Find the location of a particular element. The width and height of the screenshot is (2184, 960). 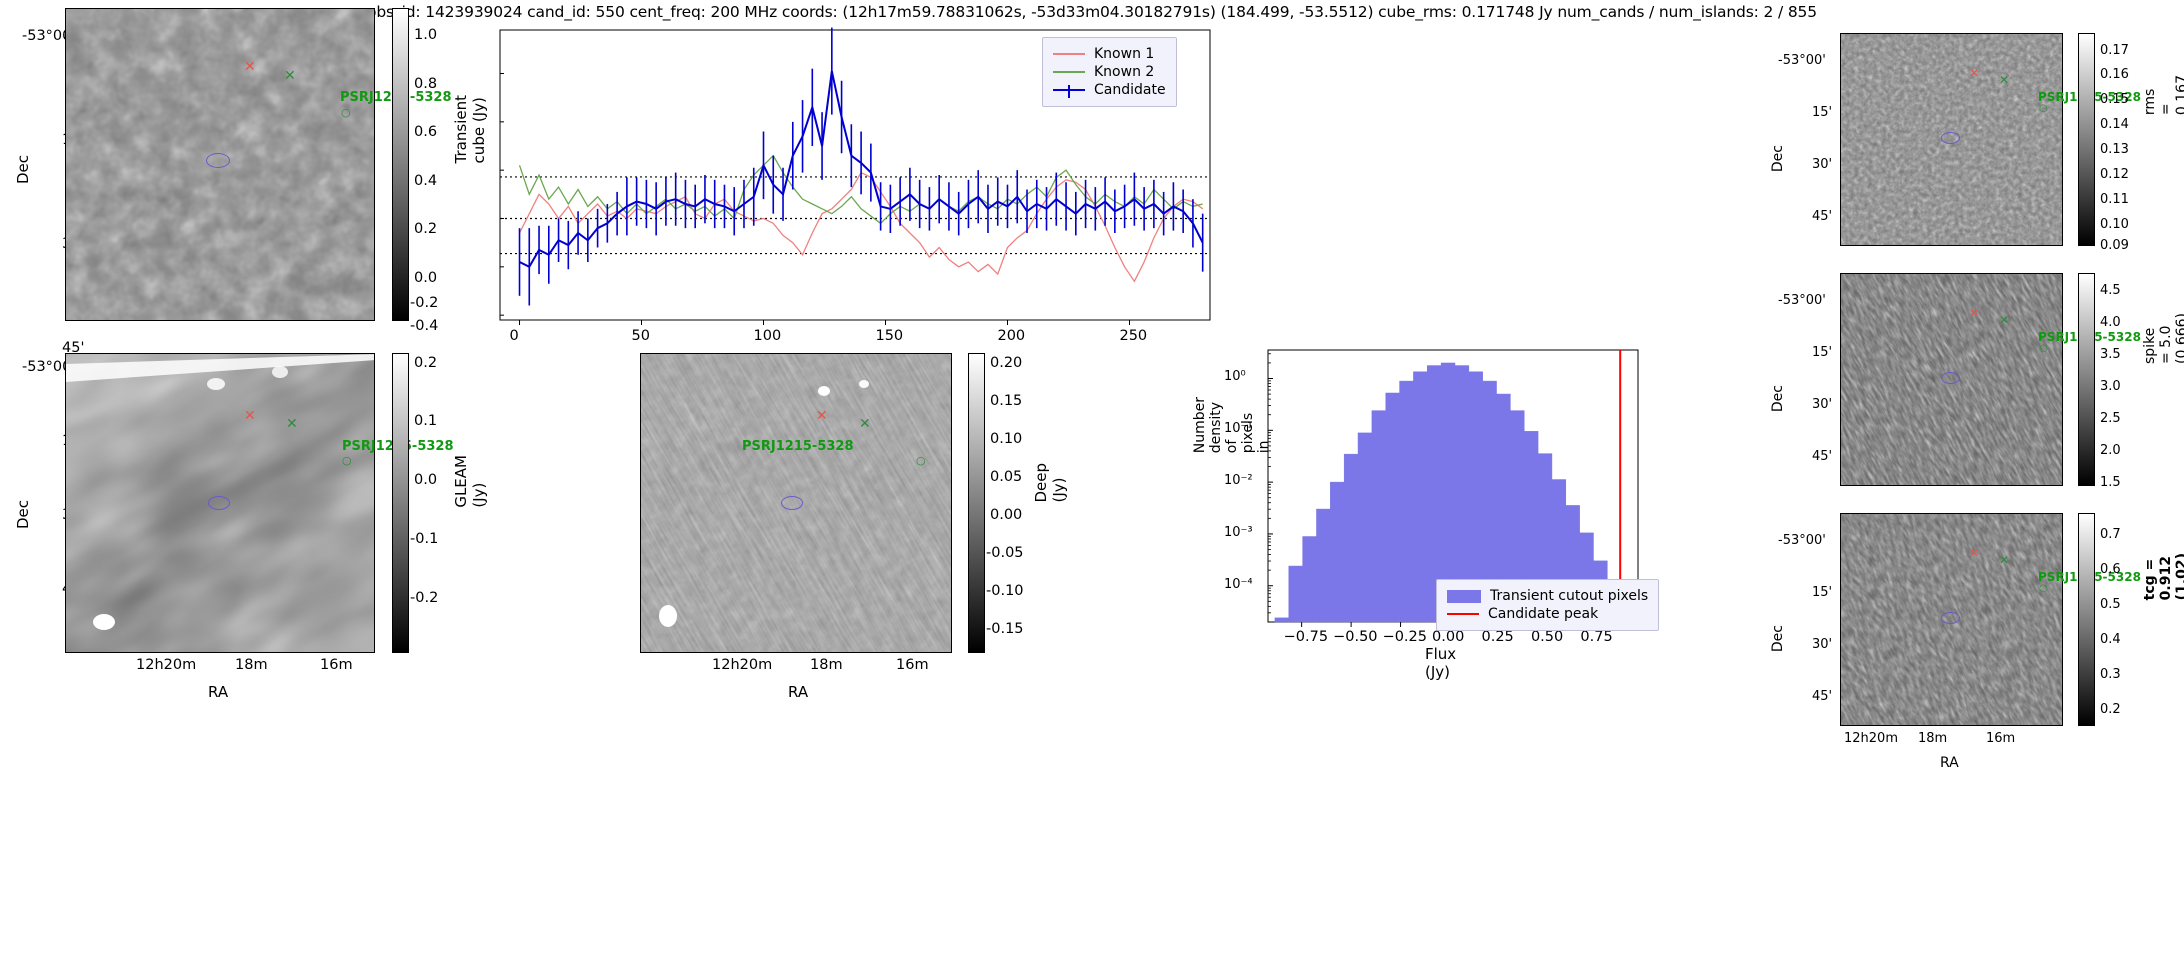

cbar-tick-rms-0: 0.17 is located at coordinates (2114, 50).